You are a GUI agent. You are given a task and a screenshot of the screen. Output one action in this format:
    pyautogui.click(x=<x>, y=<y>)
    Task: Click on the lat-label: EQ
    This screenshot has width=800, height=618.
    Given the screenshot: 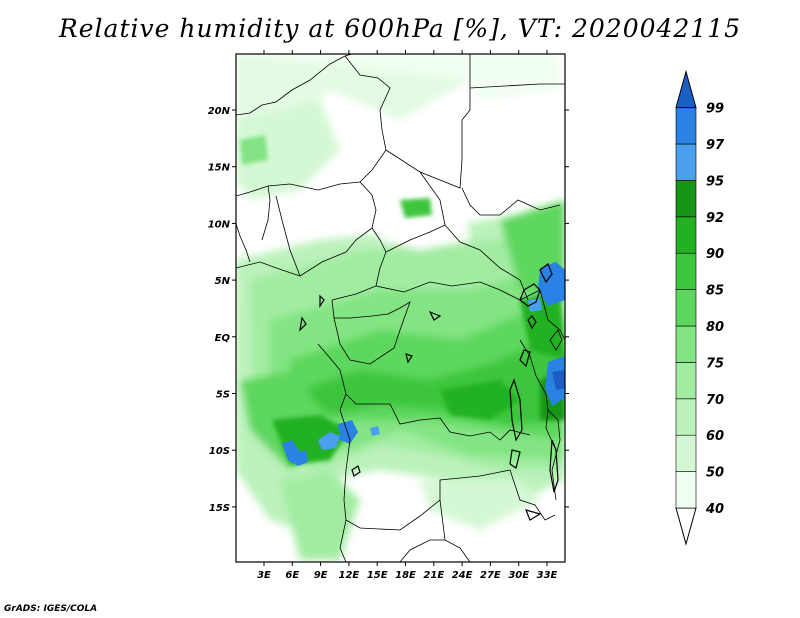 What is the action you would take?
    pyautogui.click(x=223, y=338)
    